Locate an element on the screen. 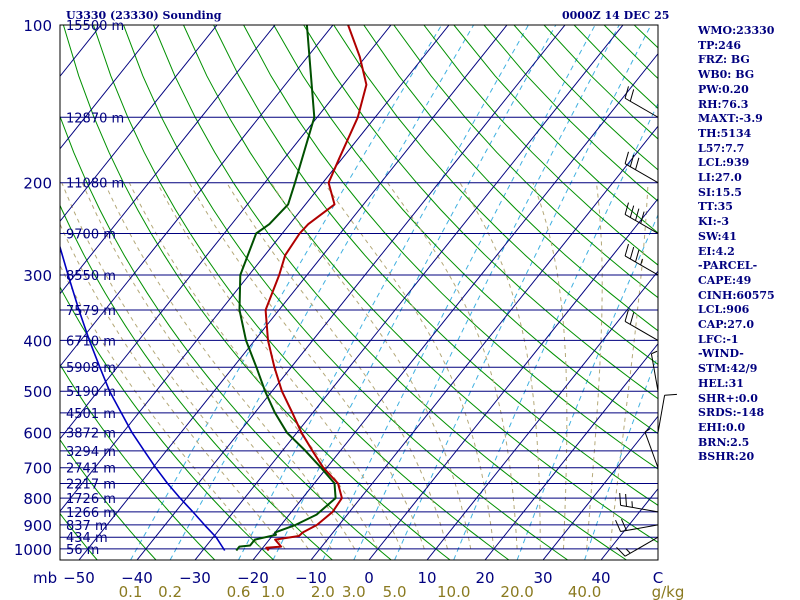 The width and height of the screenshot is (800, 600). temperature-tick-label: 30 is located at coordinates (542, 578).